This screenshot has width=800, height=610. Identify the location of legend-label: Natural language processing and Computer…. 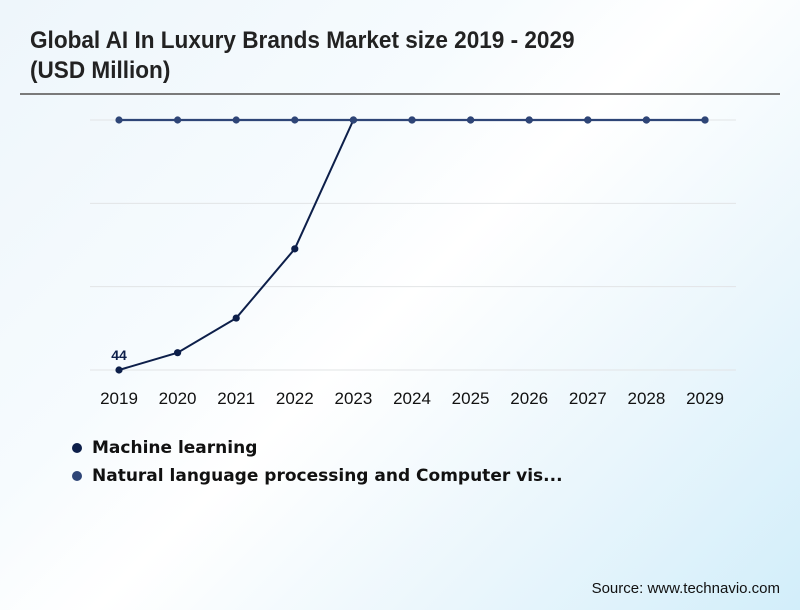
(327, 476).